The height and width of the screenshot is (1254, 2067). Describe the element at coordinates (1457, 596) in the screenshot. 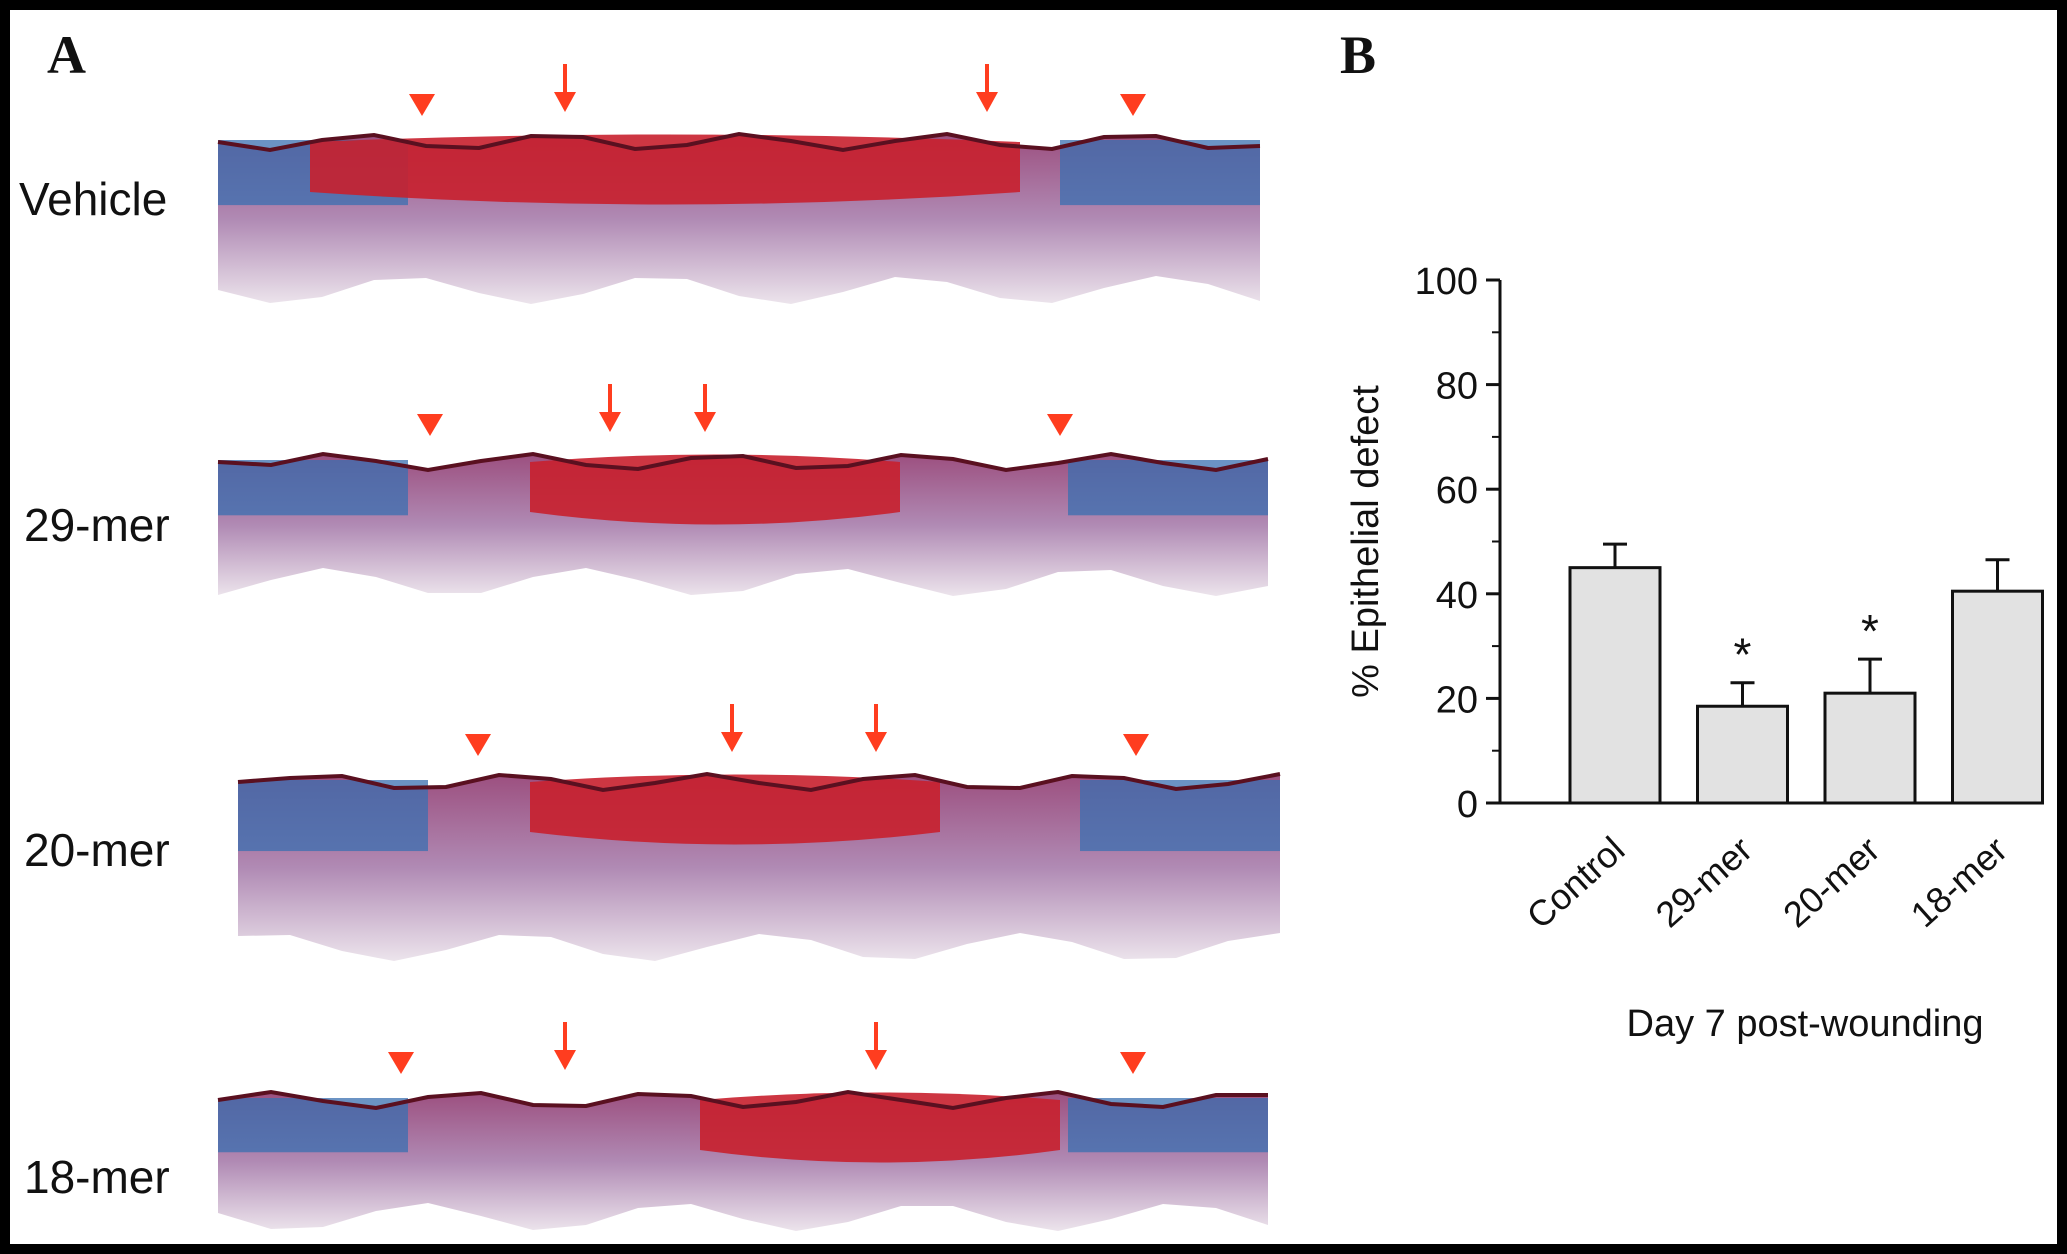

I see `y-tick-label: 40` at that location.